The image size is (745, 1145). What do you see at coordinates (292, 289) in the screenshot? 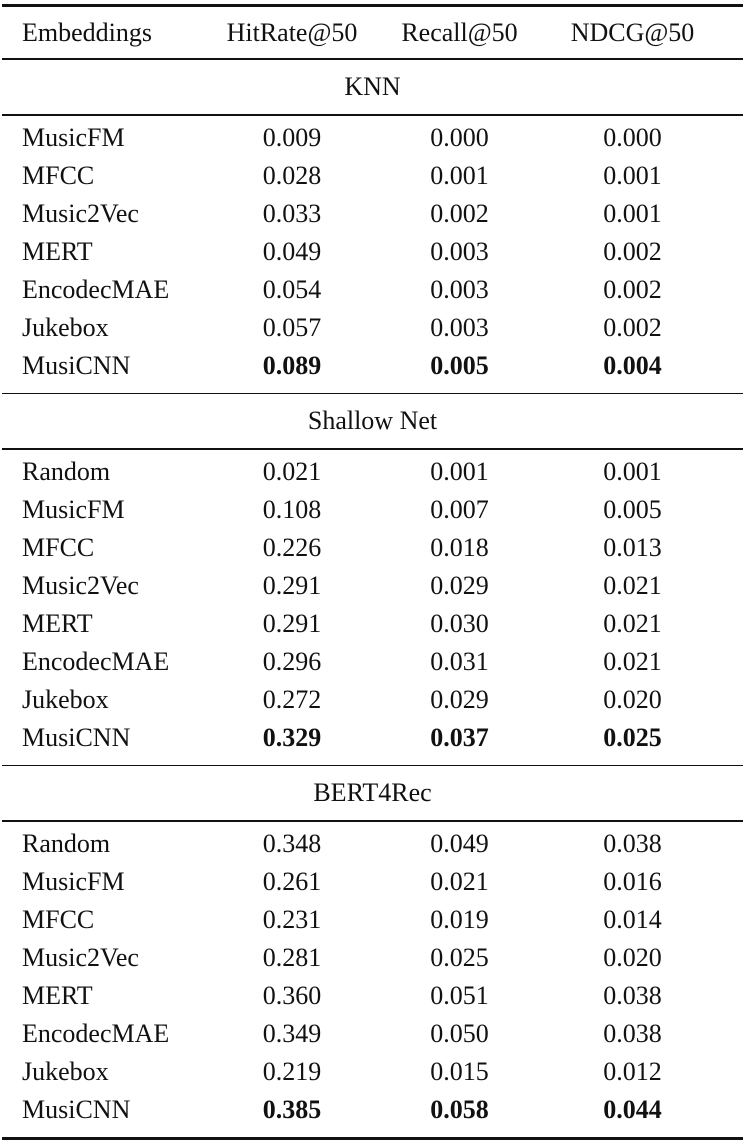
I see `metric-value: 0.054` at bounding box center [292, 289].